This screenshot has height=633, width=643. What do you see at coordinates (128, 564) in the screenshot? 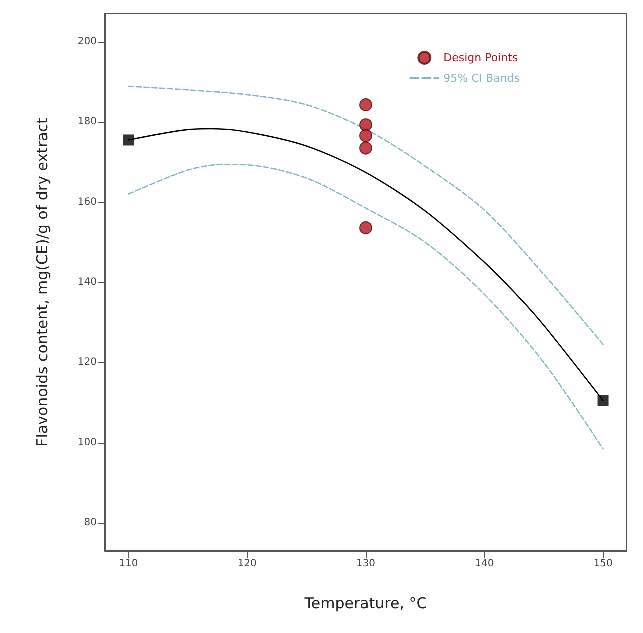
I see `x-tick-label: 110` at bounding box center [128, 564].